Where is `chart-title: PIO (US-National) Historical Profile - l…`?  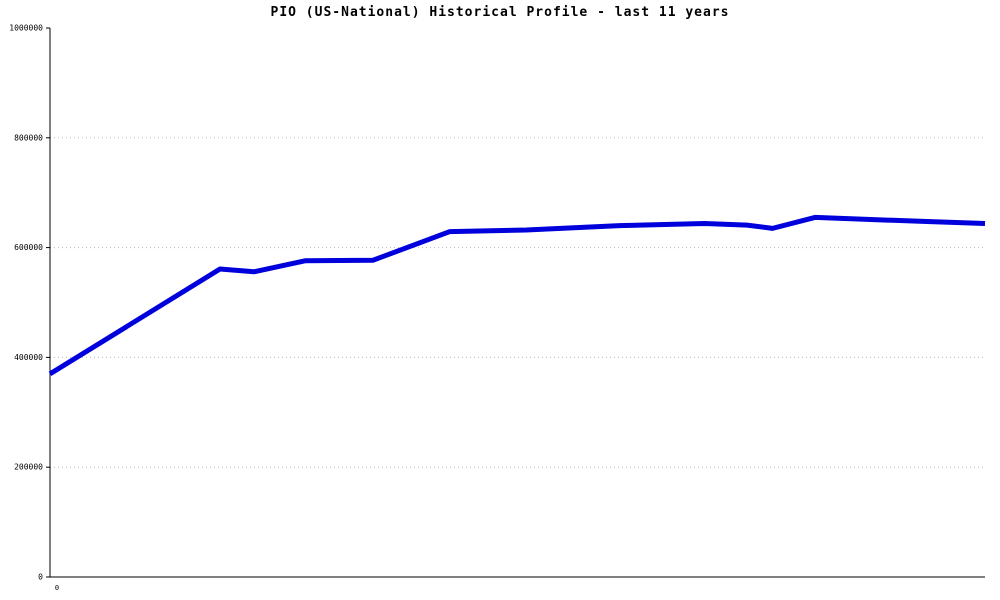 chart-title: PIO (US-National) Historical Profile - l… is located at coordinates (500, 12).